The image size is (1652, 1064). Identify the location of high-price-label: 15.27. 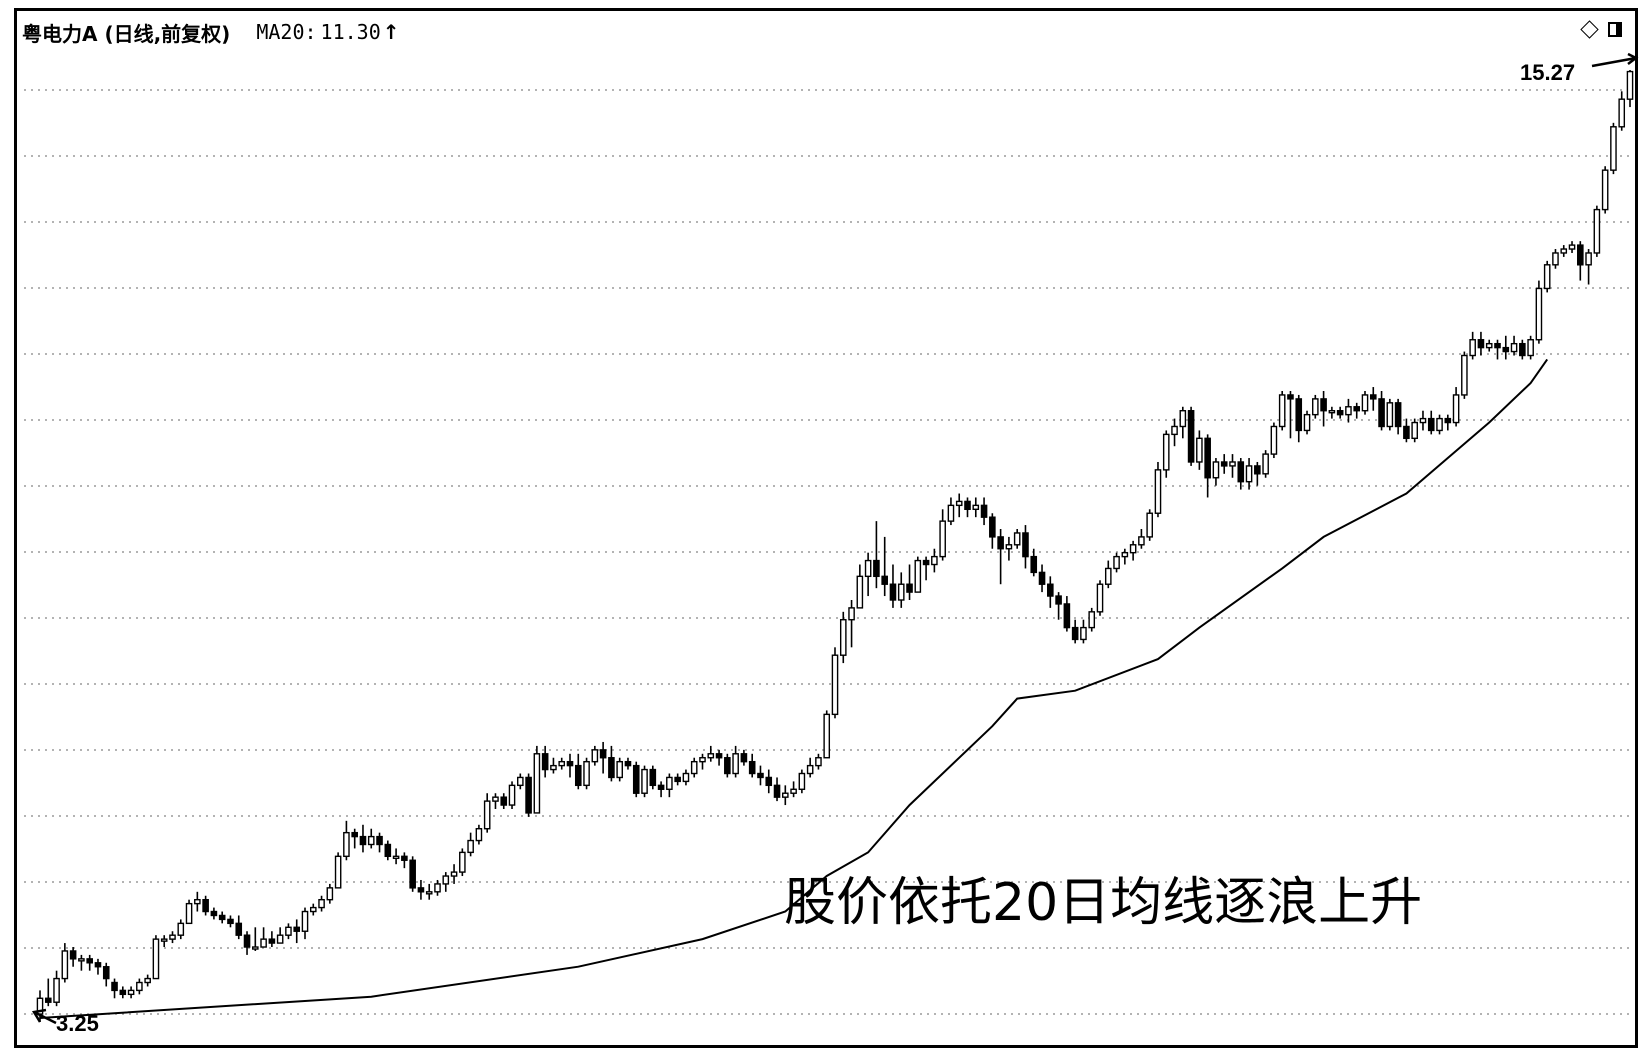
(1547, 72).